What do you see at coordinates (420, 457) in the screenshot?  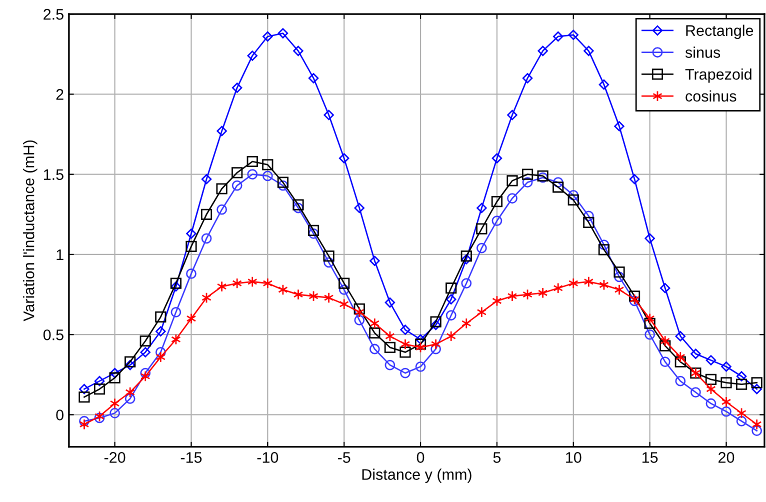 I see `x-tick-label: 0` at bounding box center [420, 457].